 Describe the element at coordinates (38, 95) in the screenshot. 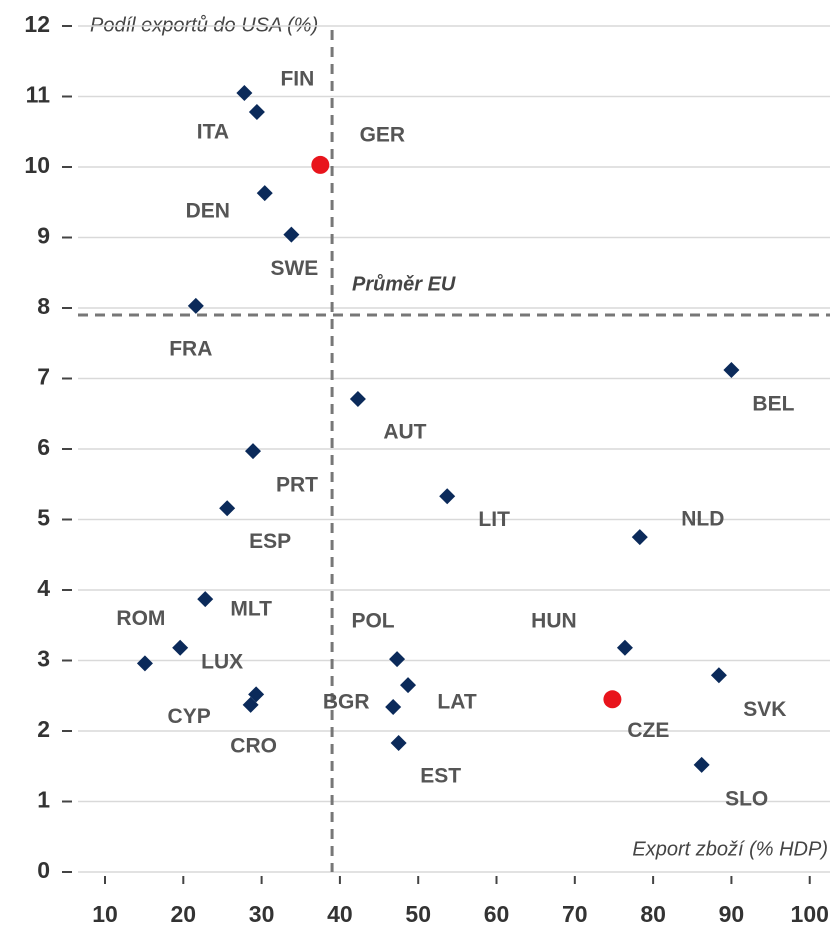

I see `y-tick-label: 11` at that location.